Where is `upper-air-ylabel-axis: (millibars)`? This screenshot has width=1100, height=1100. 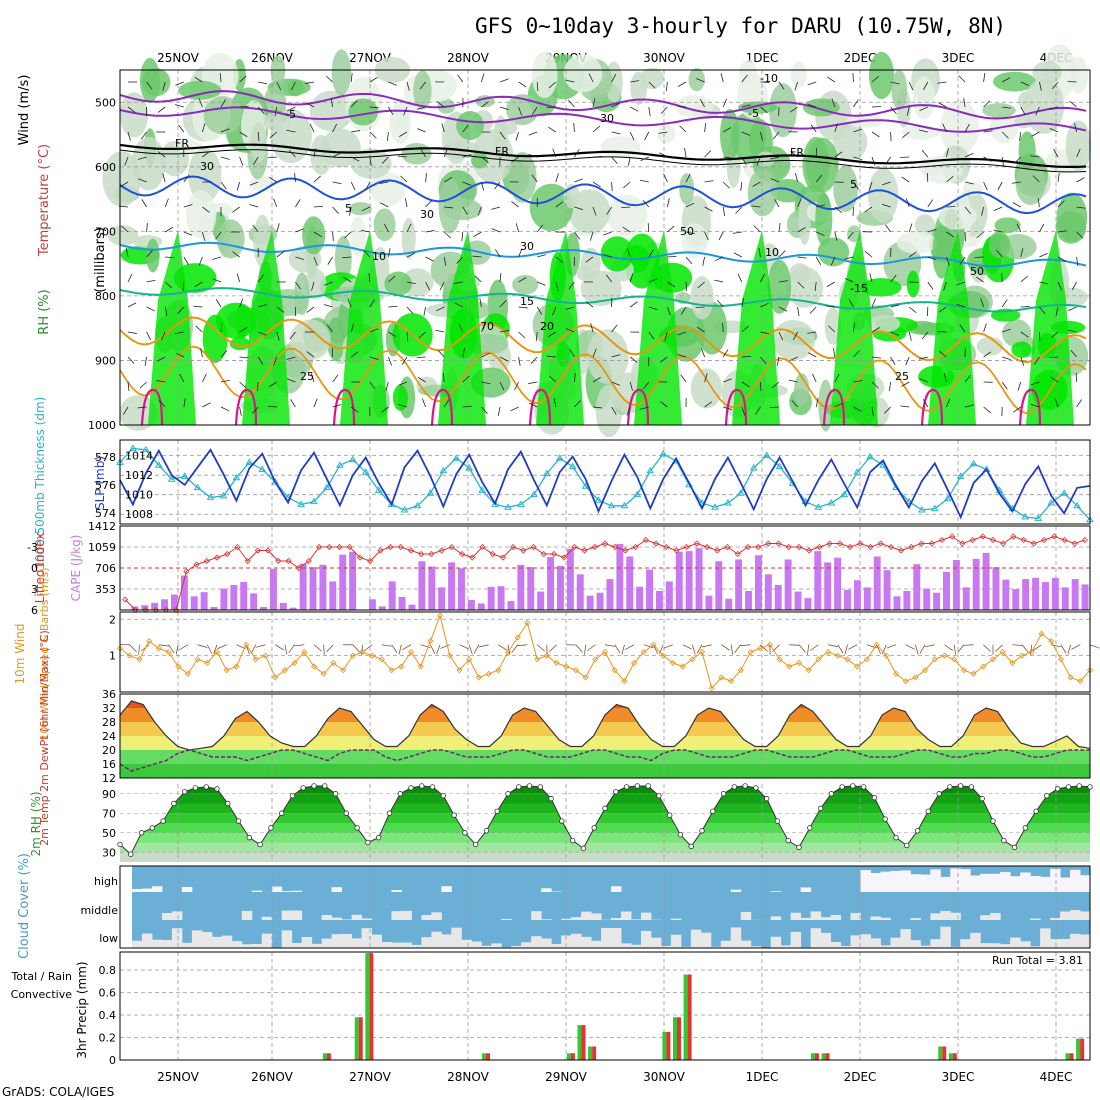 upper-air-ylabel-axis: (millibars) is located at coordinates (100, 260).